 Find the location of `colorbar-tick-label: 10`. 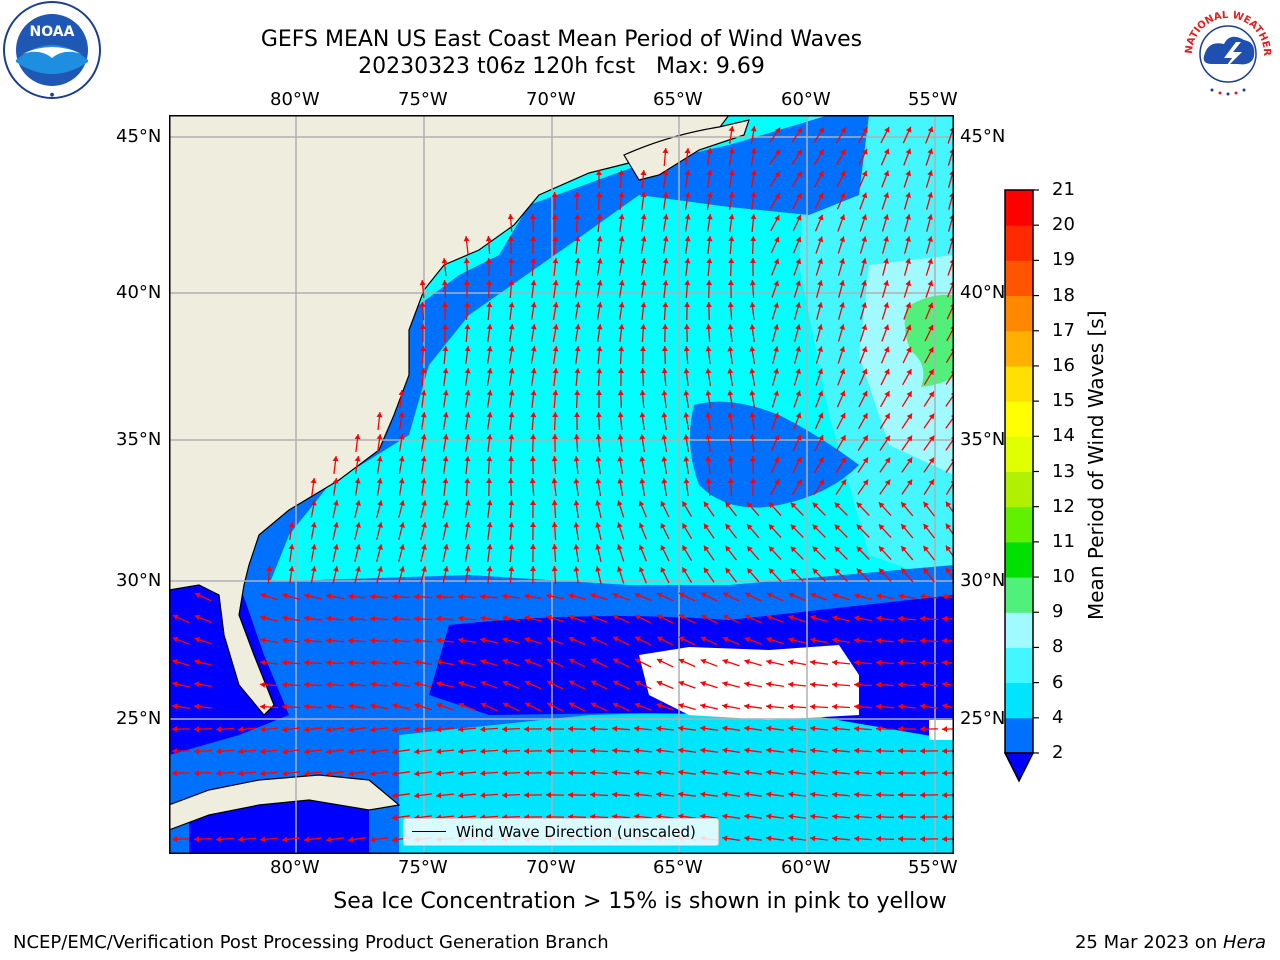

colorbar-tick-label: 10 is located at coordinates (1063, 577).